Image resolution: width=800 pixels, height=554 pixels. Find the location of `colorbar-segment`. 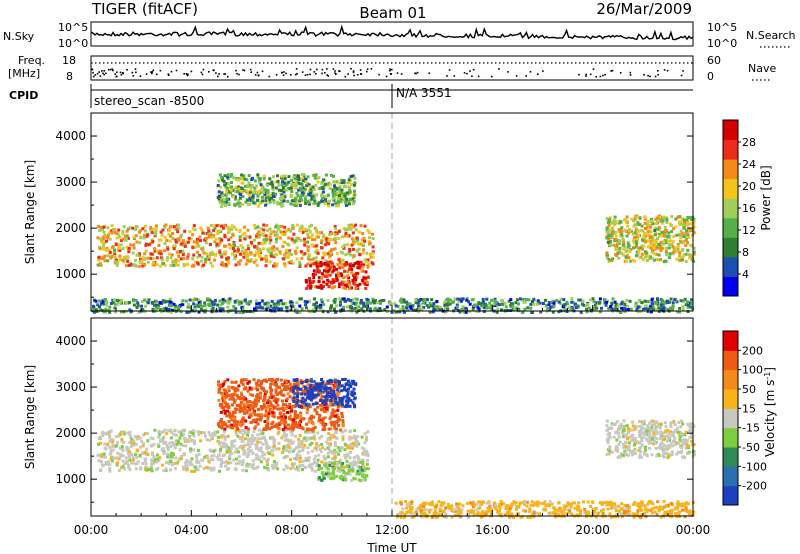

colorbar-segment is located at coordinates (730, 130).